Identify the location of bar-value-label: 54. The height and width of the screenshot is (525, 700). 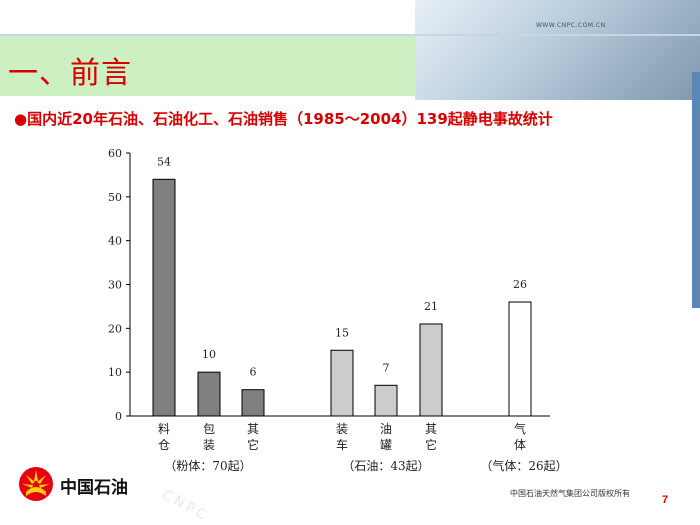
(164, 161).